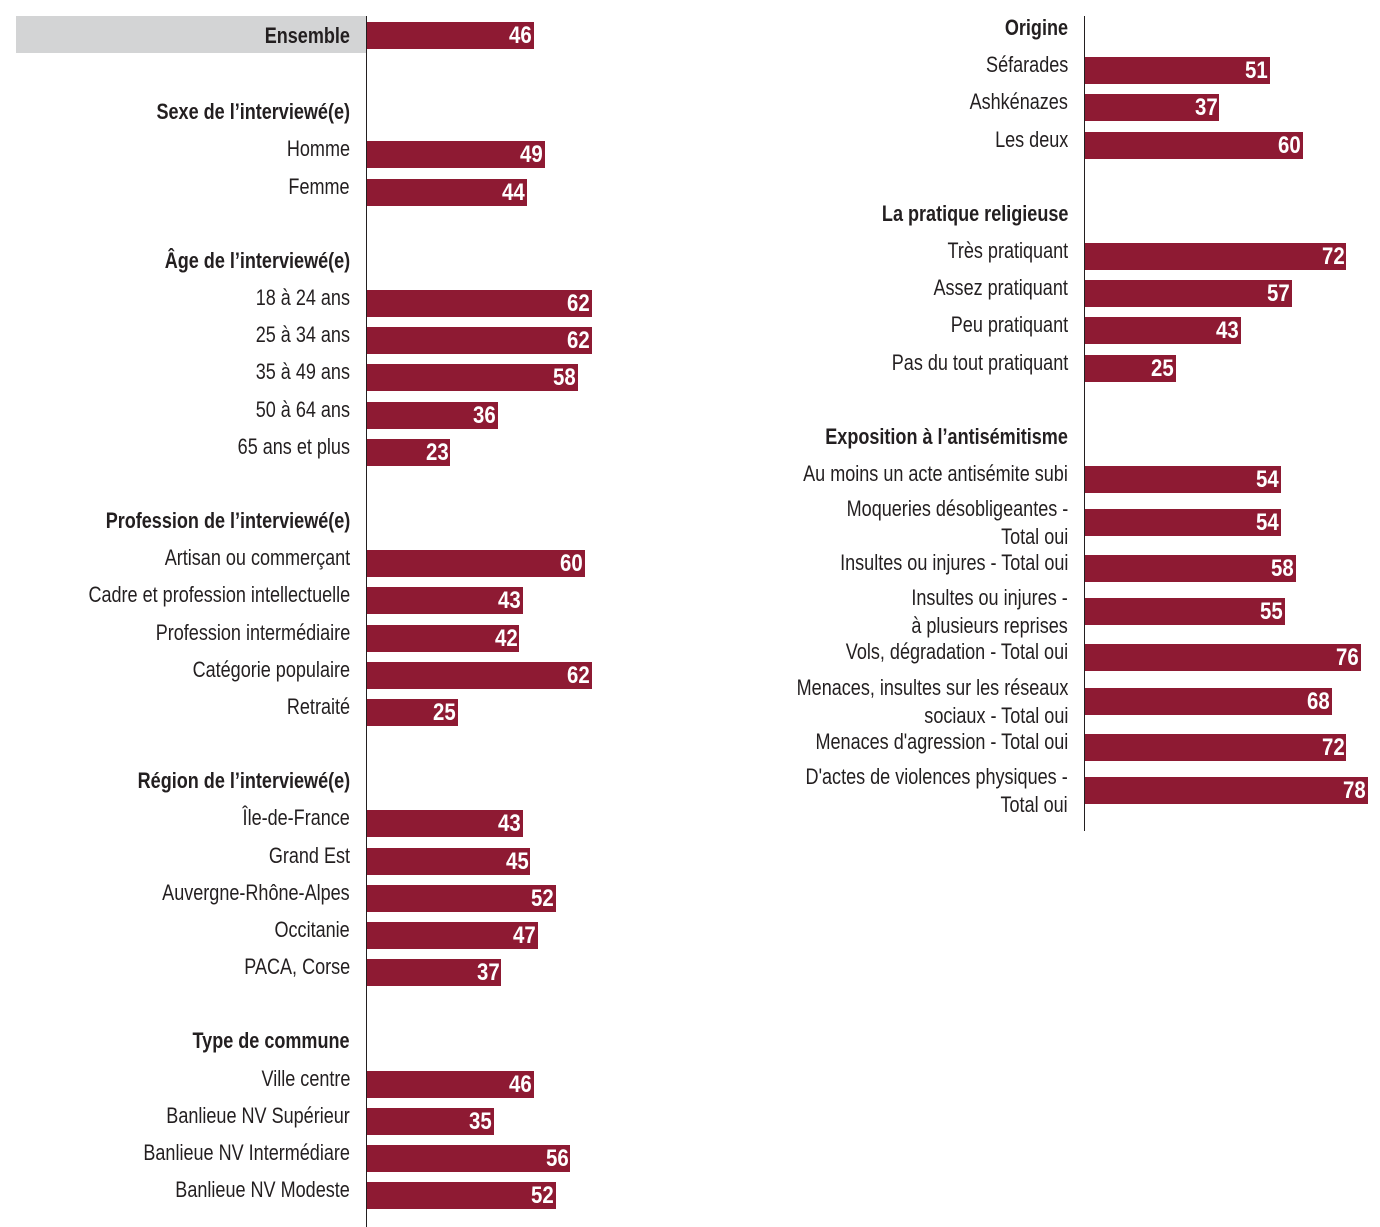 The width and height of the screenshot is (1380, 1227). Describe the element at coordinates (484, 415) in the screenshot. I see `data-label: 36` at that location.